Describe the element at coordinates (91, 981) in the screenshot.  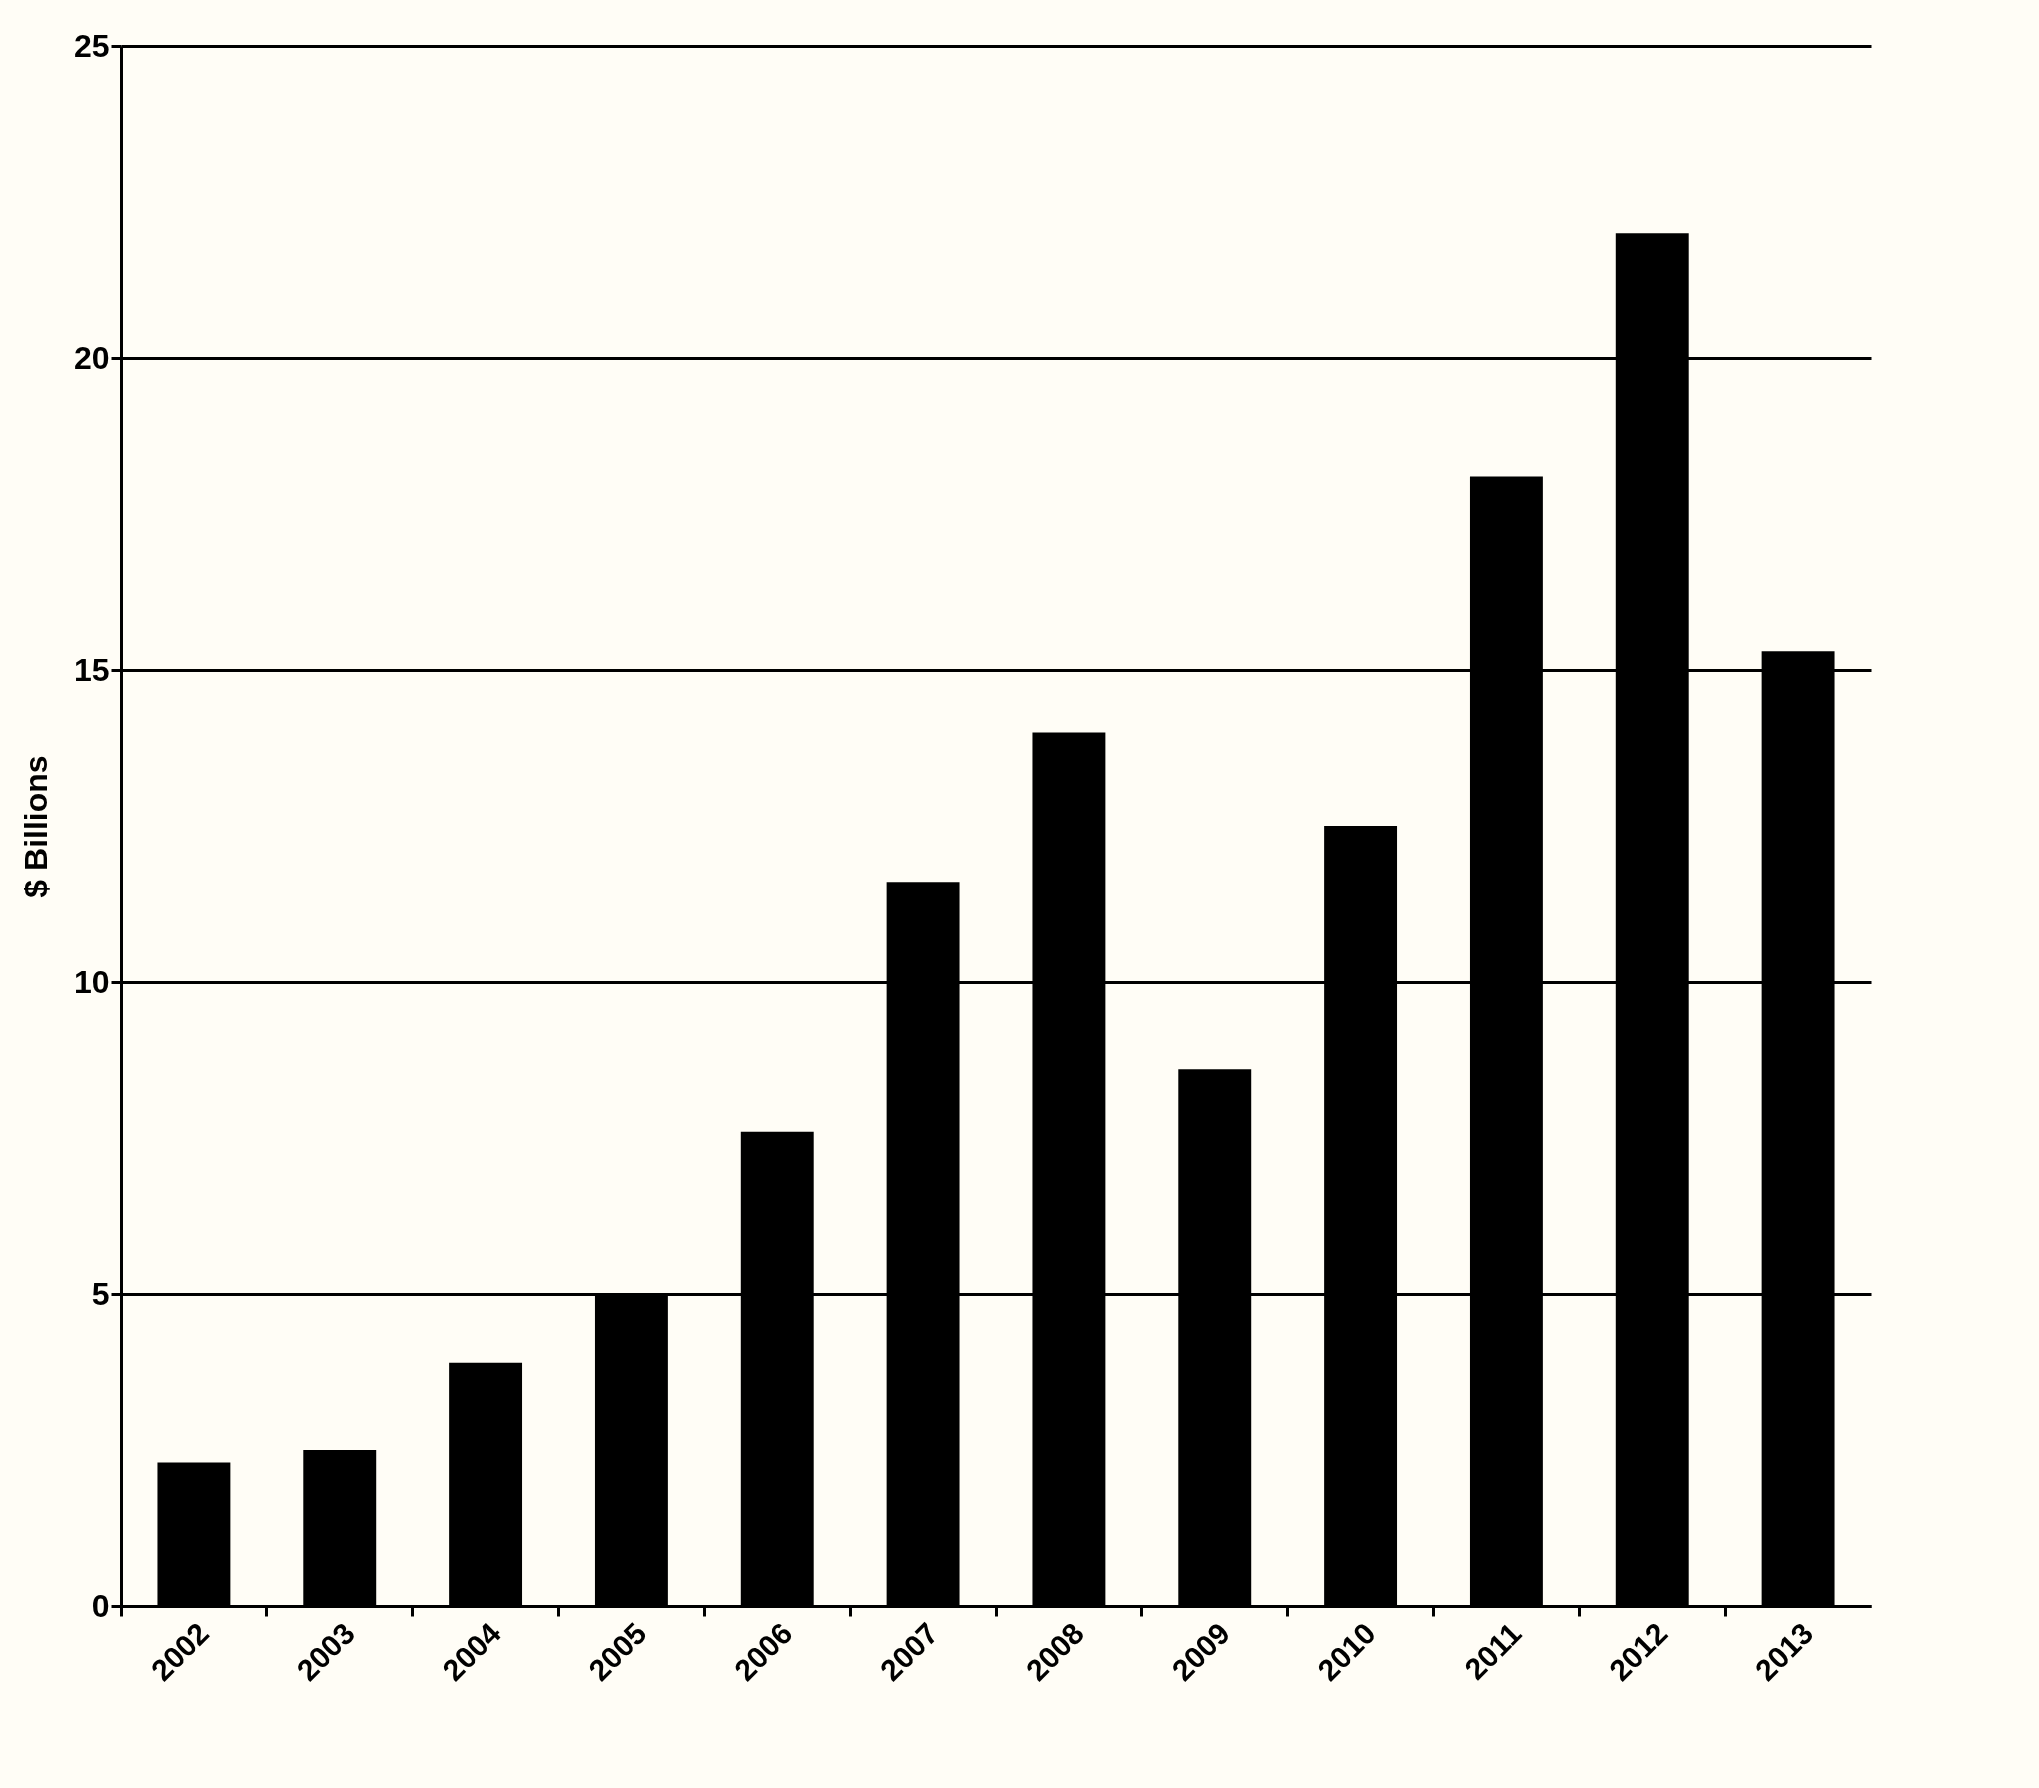
I see `y-tick-label: 10` at that location.